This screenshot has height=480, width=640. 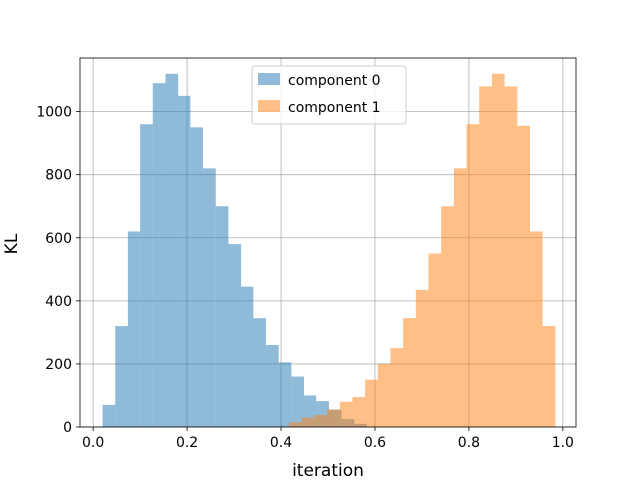 I want to click on y-tick-label: 800, so click(x=58, y=176).